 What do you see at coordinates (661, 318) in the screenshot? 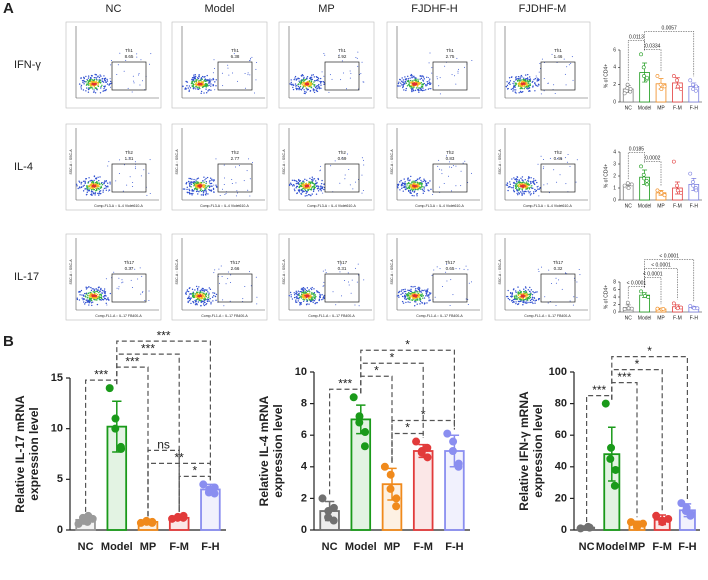
I see `x-tick-label: MP` at bounding box center [661, 318].